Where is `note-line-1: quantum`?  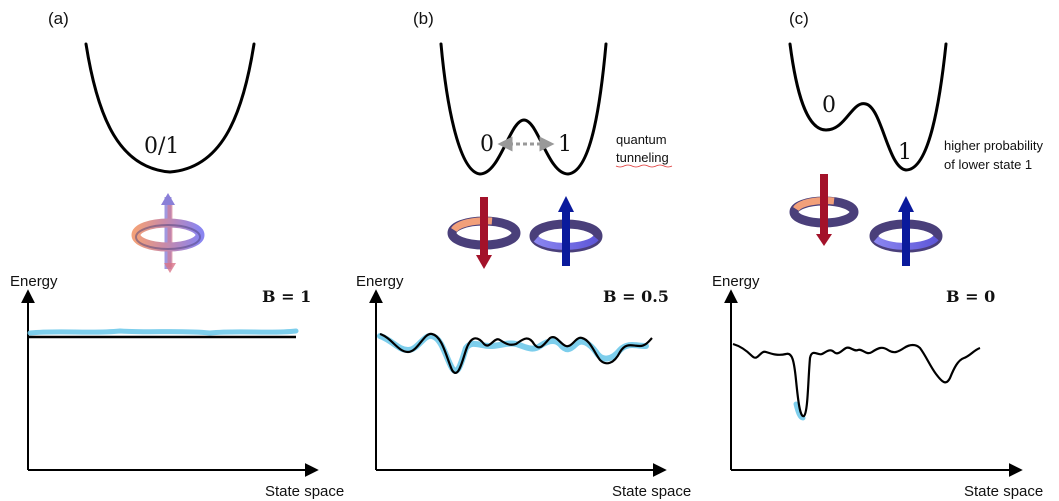 note-line-1: quantum is located at coordinates (641, 139).